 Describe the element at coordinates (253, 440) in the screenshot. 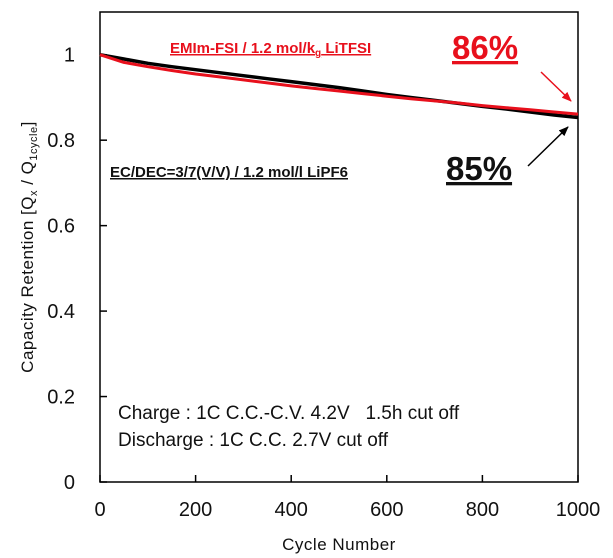

I see `discharge-condition: Discharge : 1C C.C. 2.7V cut off` at that location.